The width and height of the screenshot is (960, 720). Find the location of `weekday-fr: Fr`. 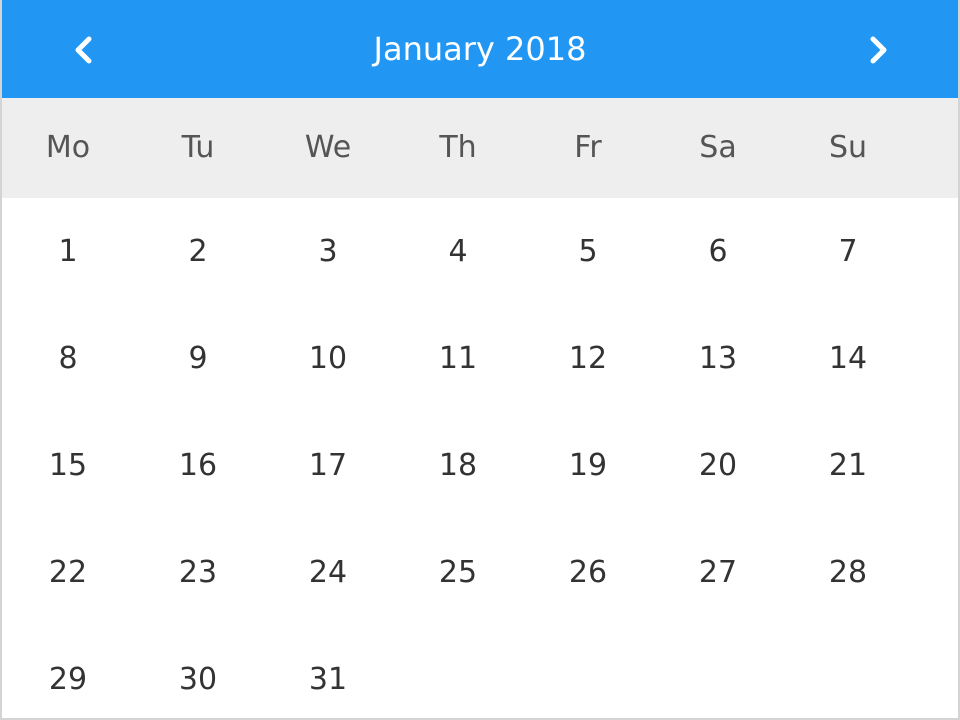

weekday-fr: Fr is located at coordinates (588, 147).